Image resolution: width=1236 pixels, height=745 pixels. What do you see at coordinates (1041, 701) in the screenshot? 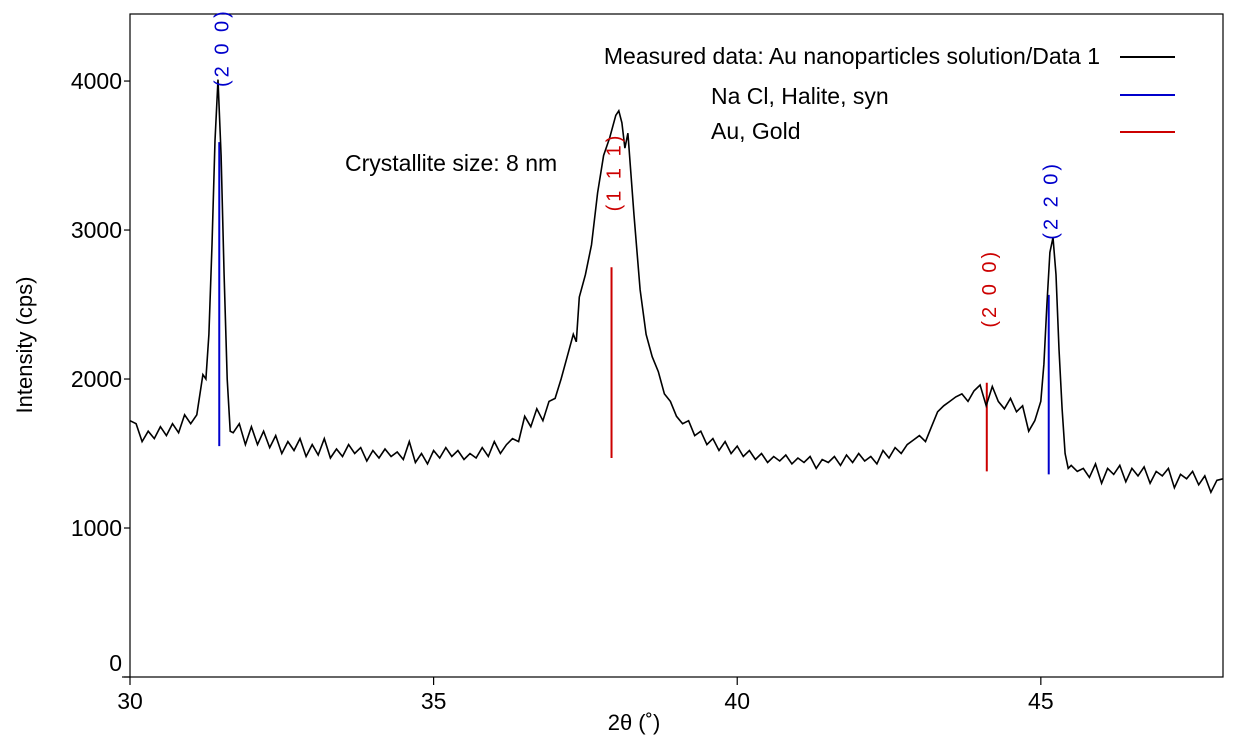
I see `x-tick-label: 45` at bounding box center [1041, 701].